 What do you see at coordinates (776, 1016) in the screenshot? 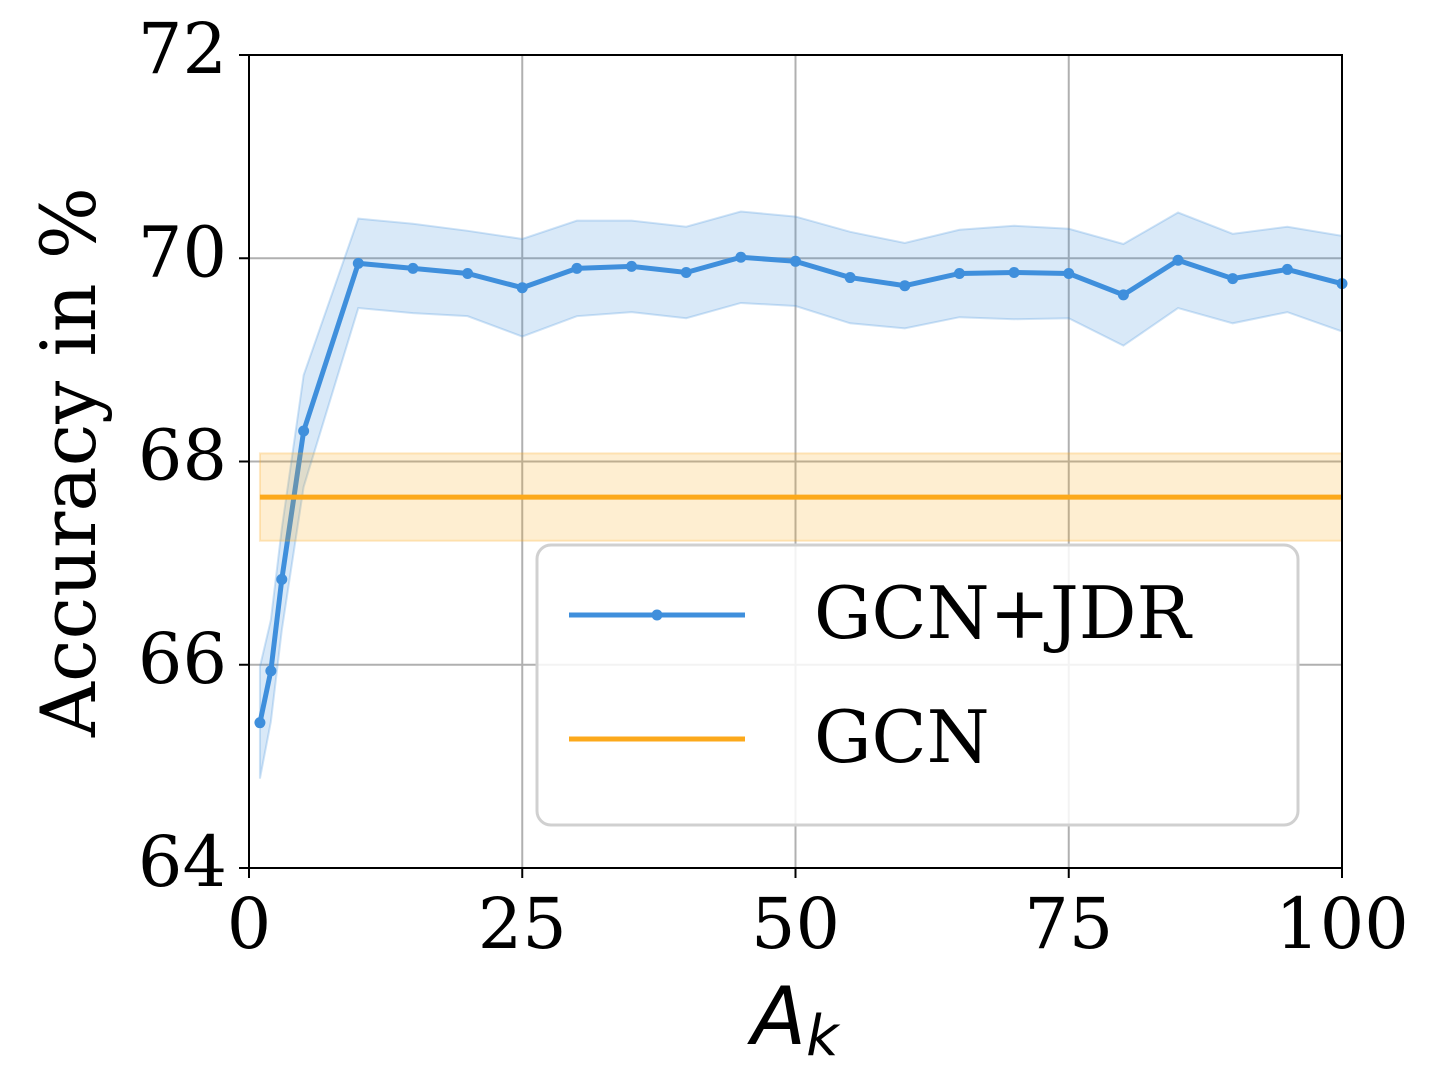
I see `x-axis-label-main: A` at bounding box center [776, 1016].